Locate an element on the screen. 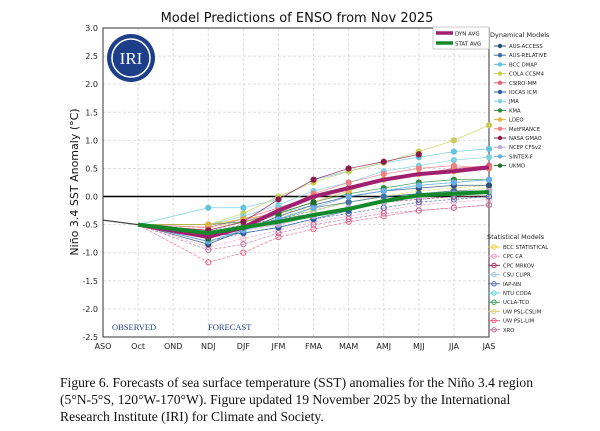 The height and width of the screenshot is (431, 600). legend-label: BCC STATISTICAL is located at coordinates (525, 248).